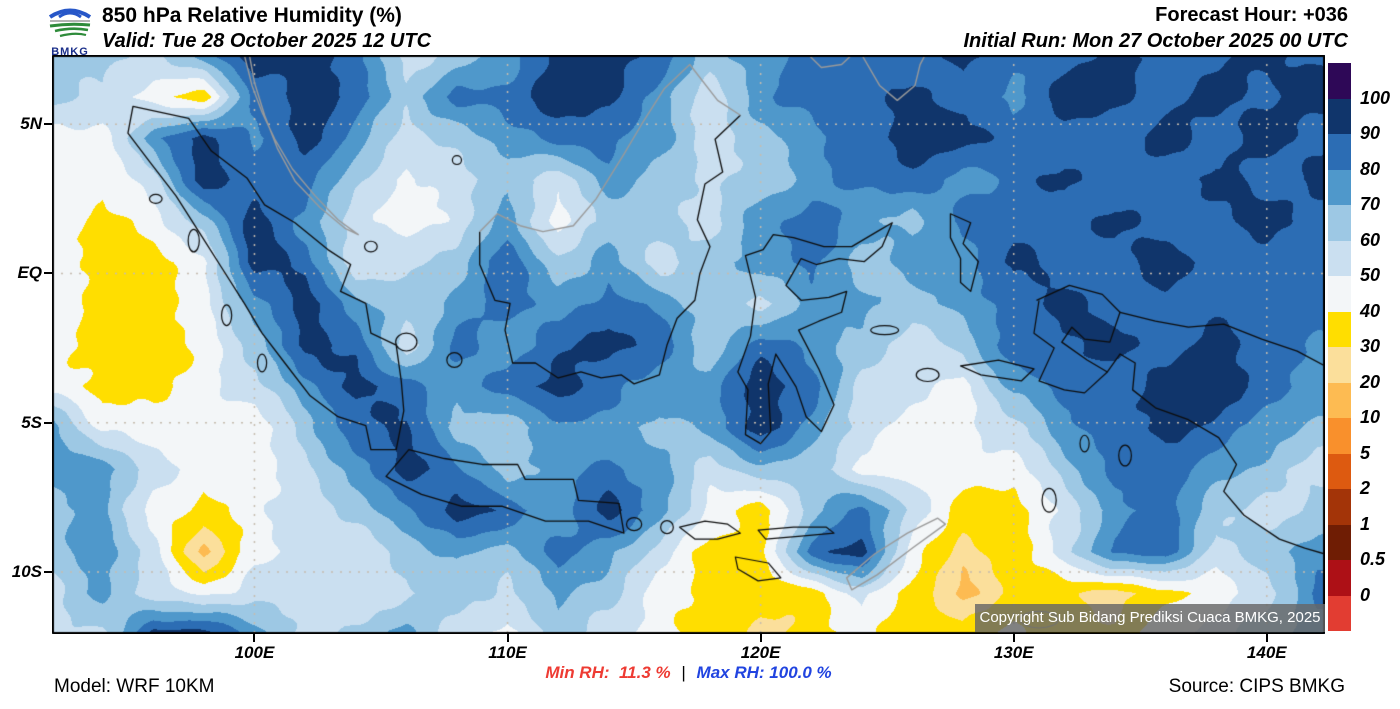 The width and height of the screenshot is (1400, 709). I want to click on chart-title: 850 hPa Relative Humidity (%), so click(252, 15).